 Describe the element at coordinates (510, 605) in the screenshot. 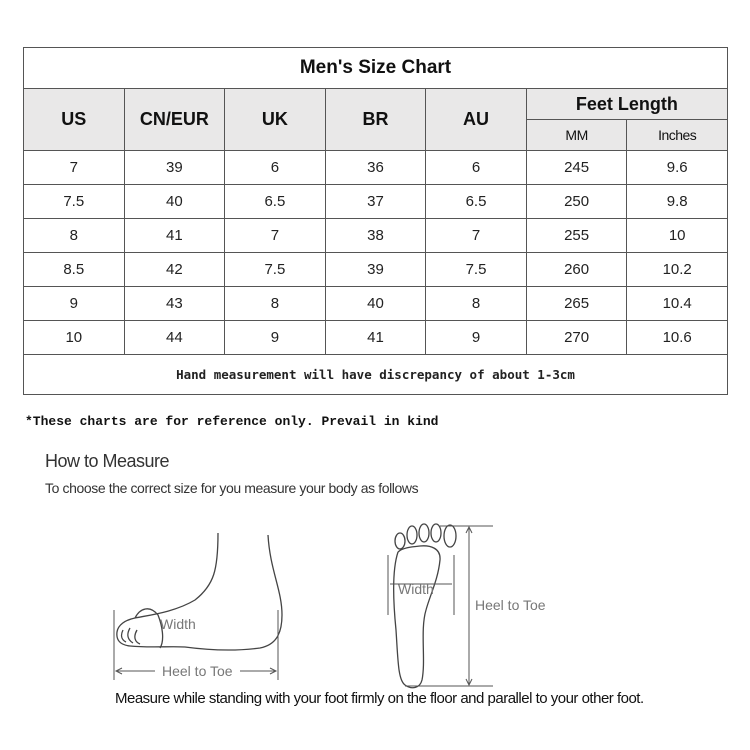

I see `sole-length-label: Heel to Toe` at that location.